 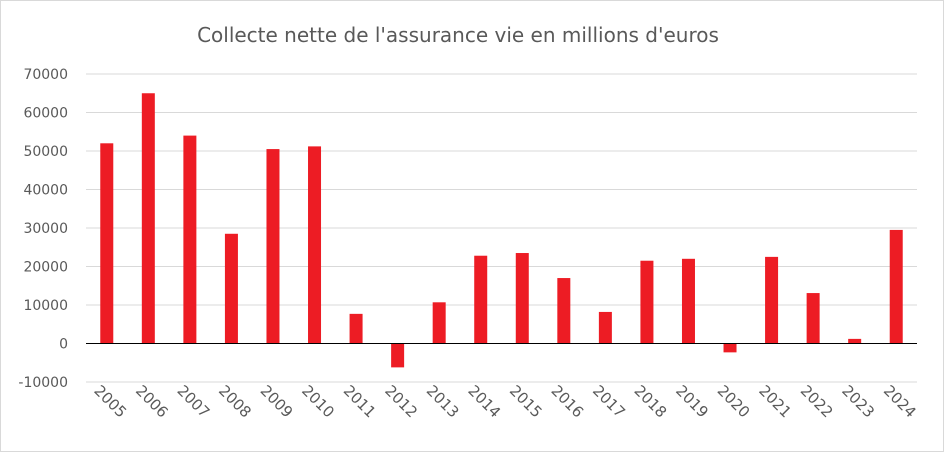 I want to click on bar-2013, so click(x=439, y=323).